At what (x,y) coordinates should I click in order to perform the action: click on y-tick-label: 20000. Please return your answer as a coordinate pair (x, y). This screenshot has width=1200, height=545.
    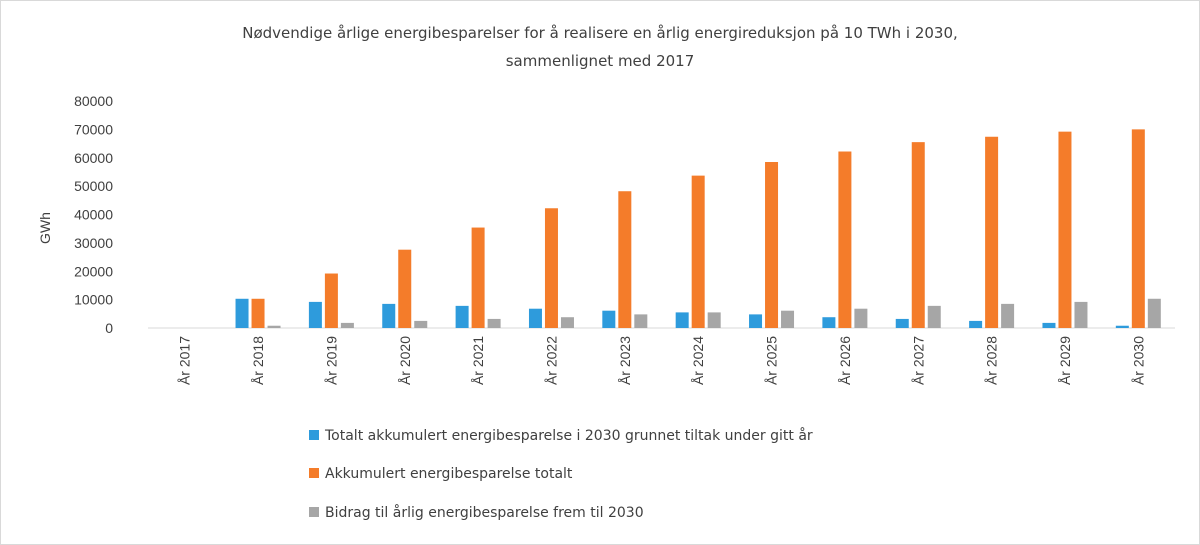
    Looking at the image, I should click on (93, 271).